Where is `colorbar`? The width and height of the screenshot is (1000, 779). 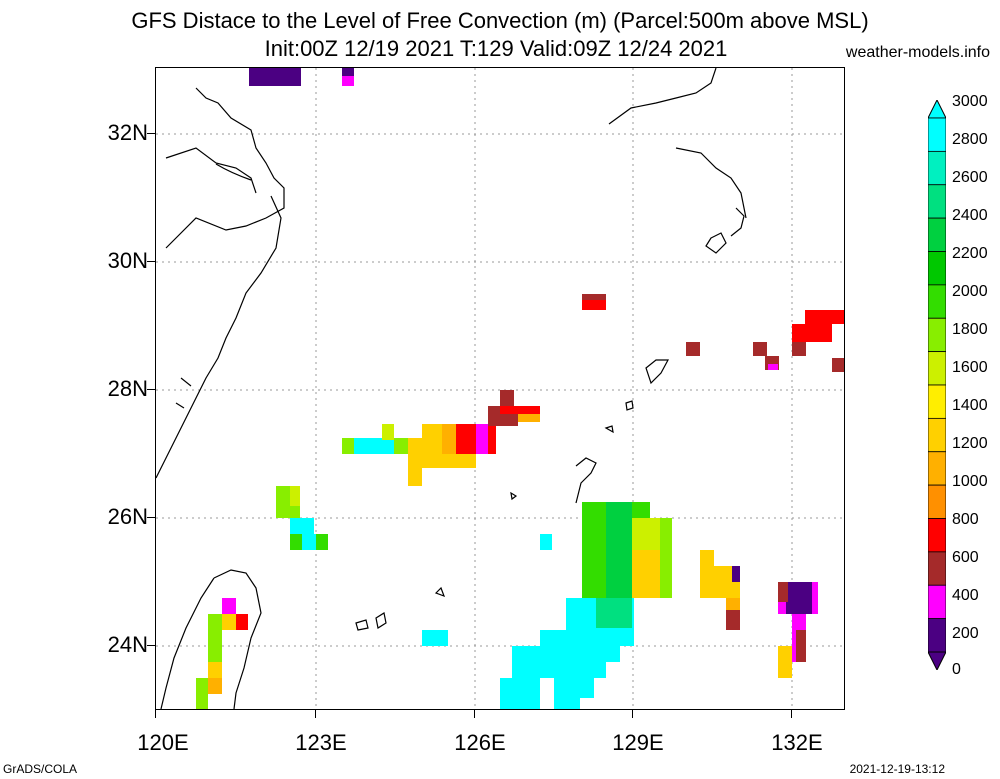 colorbar is located at coordinates (937, 385).